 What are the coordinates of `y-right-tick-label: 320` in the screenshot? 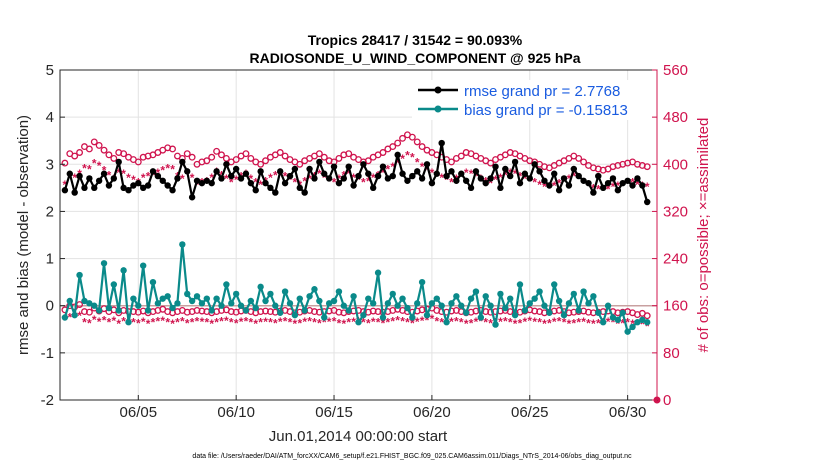 It's located at (675, 211).